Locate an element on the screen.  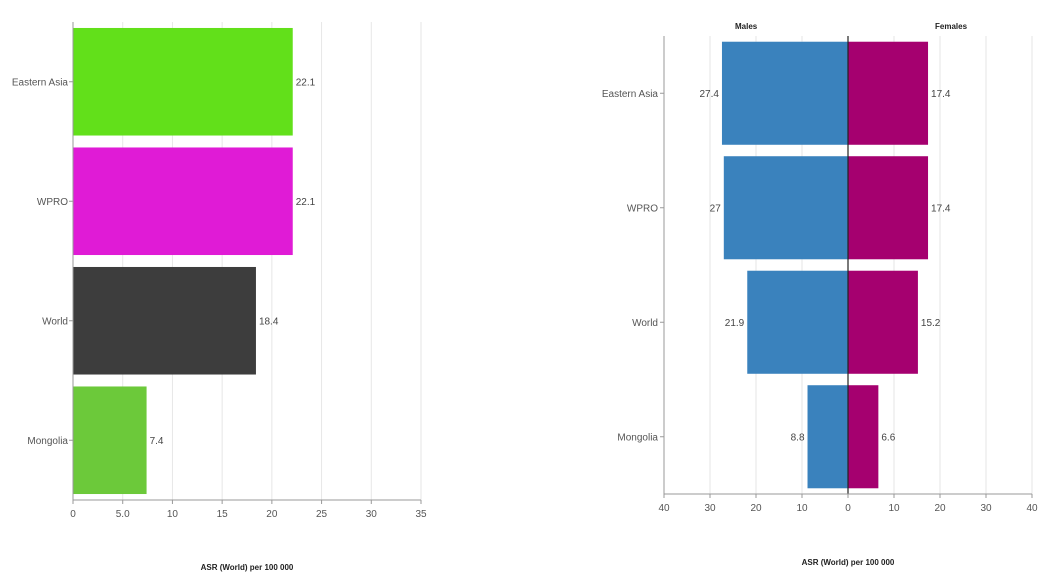
females-label: Females is located at coordinates (951, 26).